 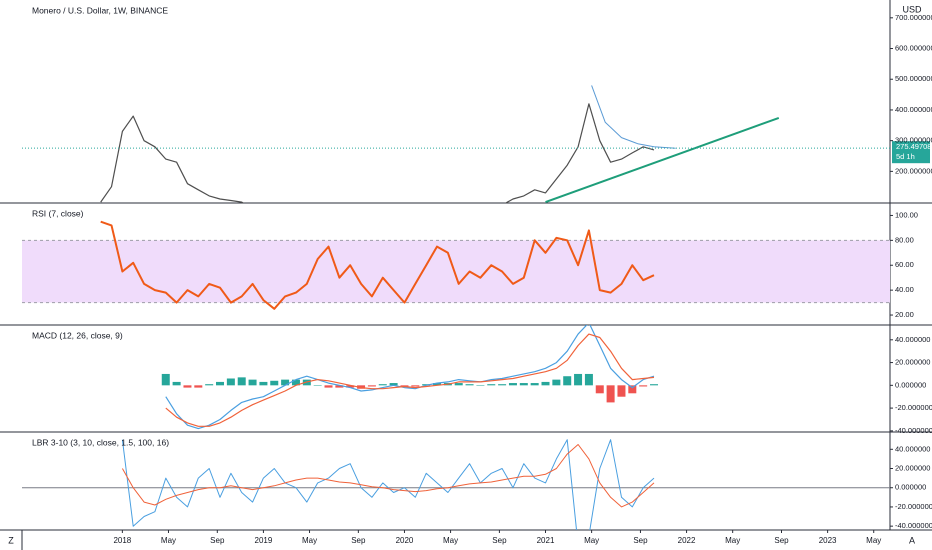 What do you see at coordinates (904, 239) in the screenshot?
I see `y-tick-label: 80.00` at bounding box center [904, 239].